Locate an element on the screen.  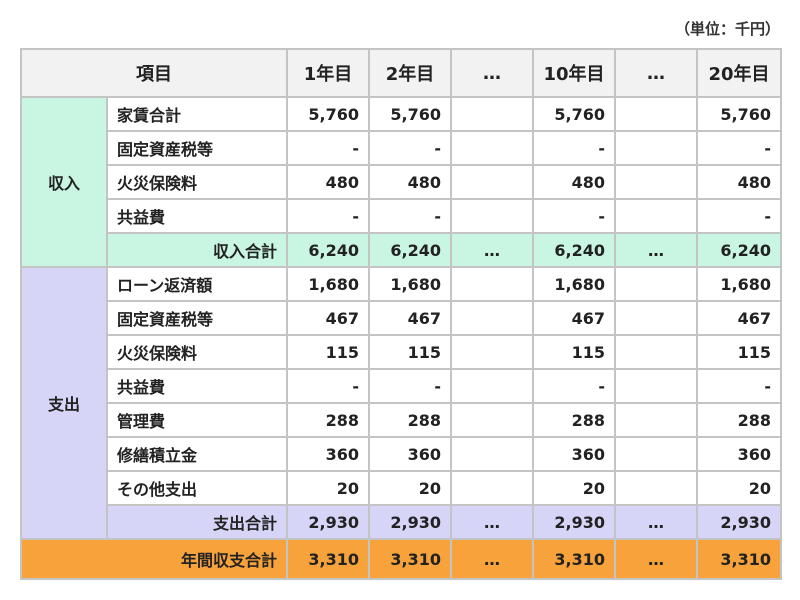
table-row: 固定資産税等 - - - - is located at coordinates (401, 148).